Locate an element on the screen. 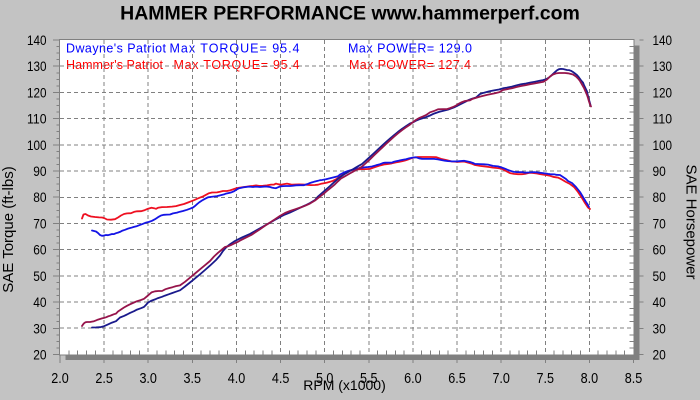 The image size is (700, 400). svg-text: 3.0 is located at coordinates (148, 379).